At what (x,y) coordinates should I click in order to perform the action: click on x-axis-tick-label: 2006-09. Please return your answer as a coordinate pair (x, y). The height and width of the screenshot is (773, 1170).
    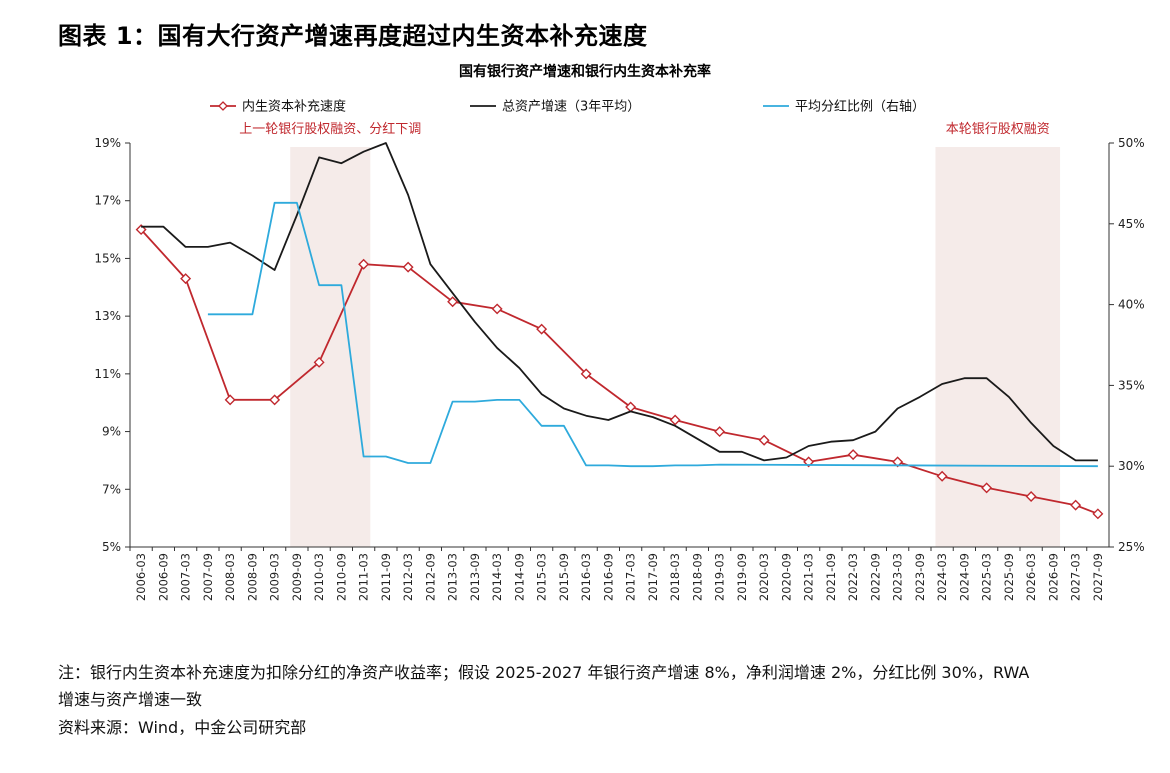
    Looking at the image, I should click on (163, 577).